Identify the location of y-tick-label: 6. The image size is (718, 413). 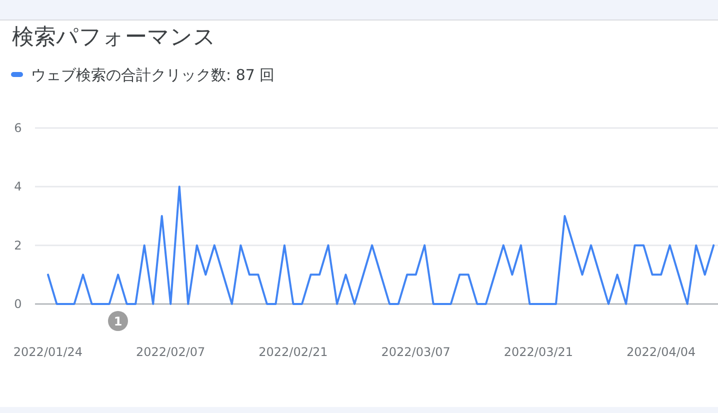
(18, 128).